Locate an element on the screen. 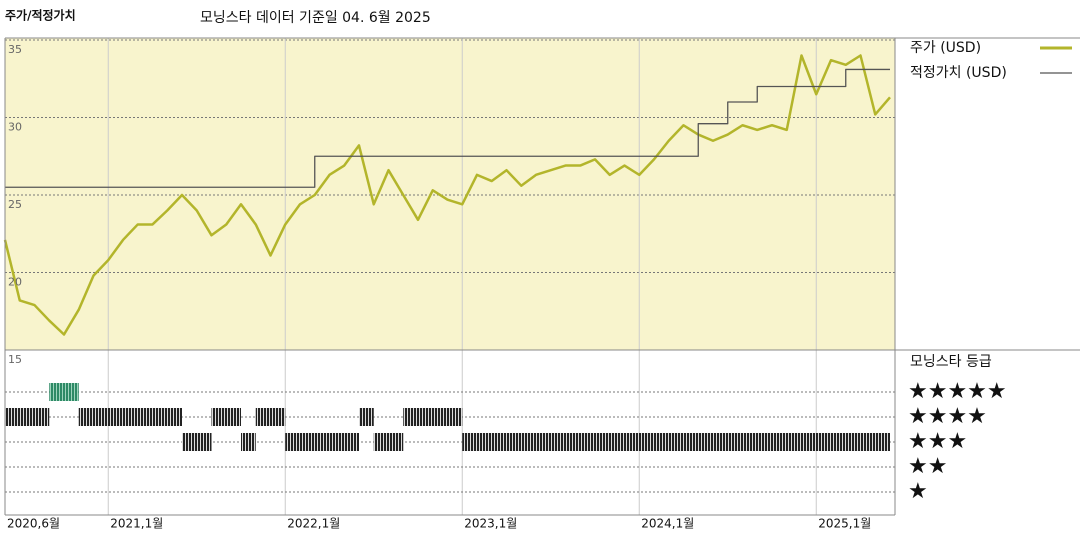 This screenshot has width=1080, height=540. chart-title: 주가/적정가치 is located at coordinates (40, 15).